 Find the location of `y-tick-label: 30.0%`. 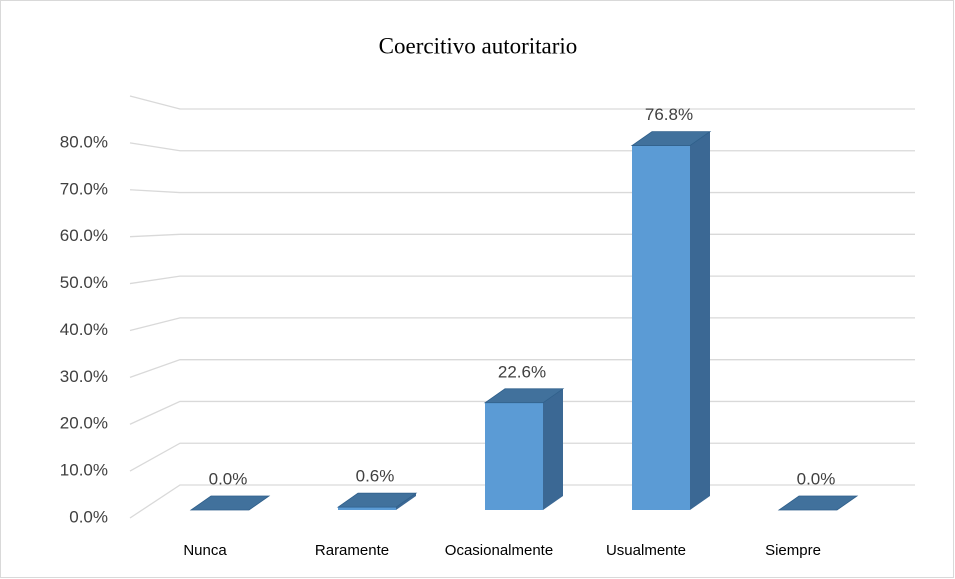

y-tick-label: 30.0% is located at coordinates (84, 376).